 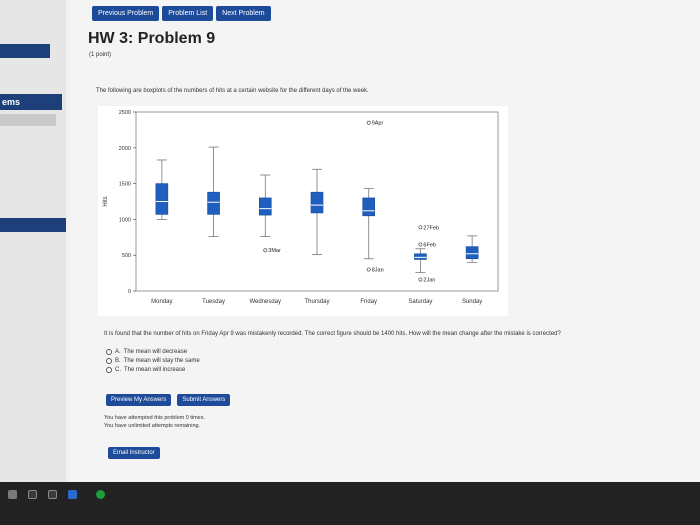 I want to click on email-instructor-button: Email Instructor, so click(x=134, y=453).